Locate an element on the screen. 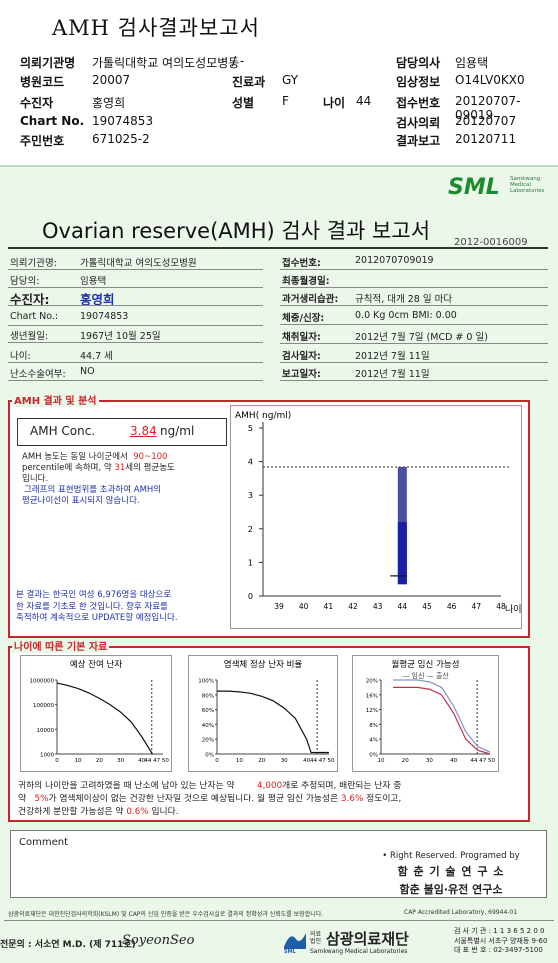 The width and height of the screenshot is (558, 963). info-label: 과거생리습관: is located at coordinates (310, 299).